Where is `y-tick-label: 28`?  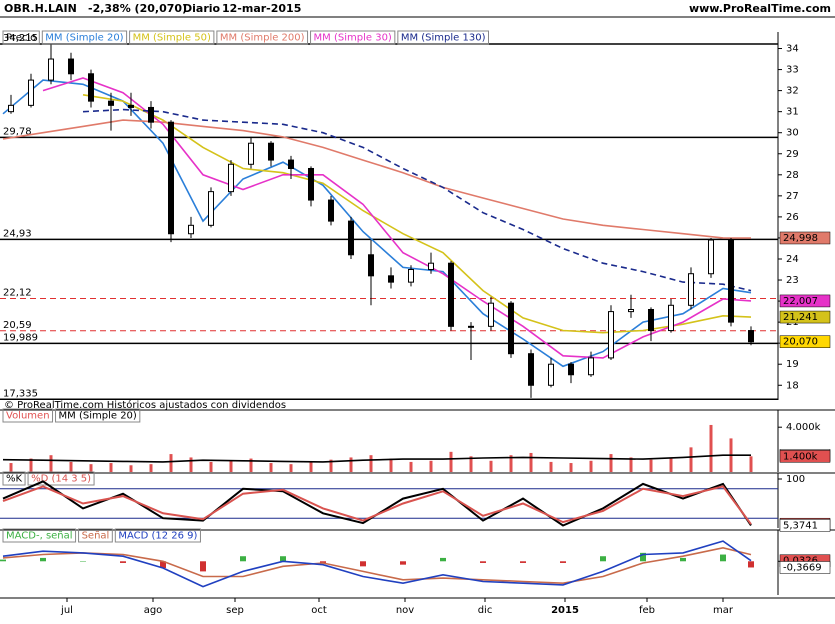
y-tick-label: 28 is located at coordinates (792, 175).